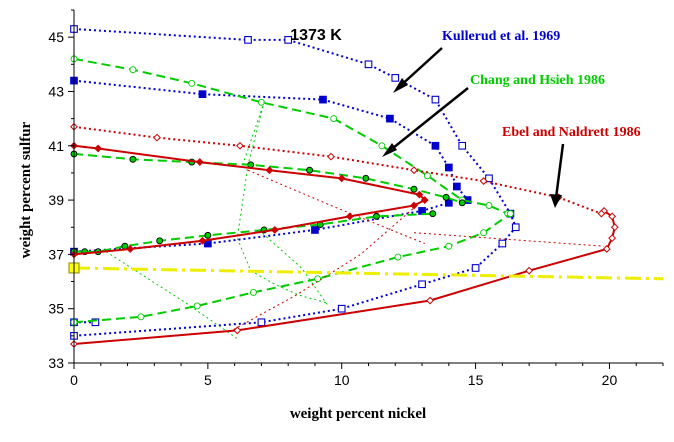 This screenshot has height=442, width=674. What do you see at coordinates (610, 380) in the screenshot?
I see `x-tick-label: 20` at bounding box center [610, 380].